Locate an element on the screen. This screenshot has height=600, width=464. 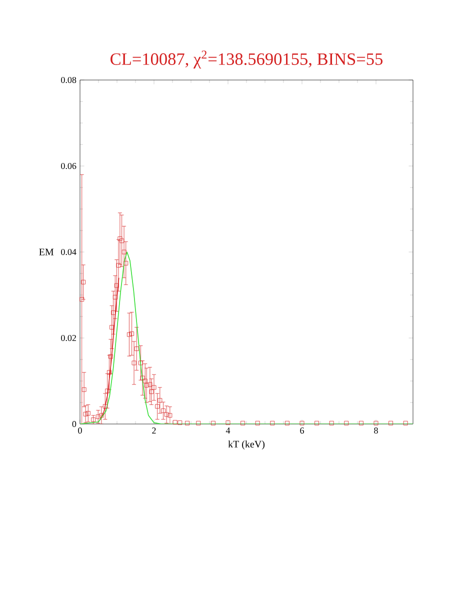
y-tick-label: 0.08 is located at coordinates (68, 80).